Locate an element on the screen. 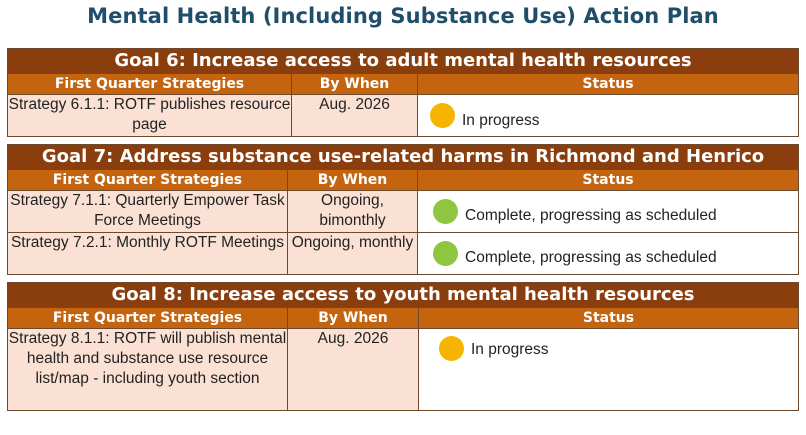 This screenshot has height=435, width=806. strategy-cell: Strategy 7.2.1: Monthly ROTF Meetings is located at coordinates (147, 253).